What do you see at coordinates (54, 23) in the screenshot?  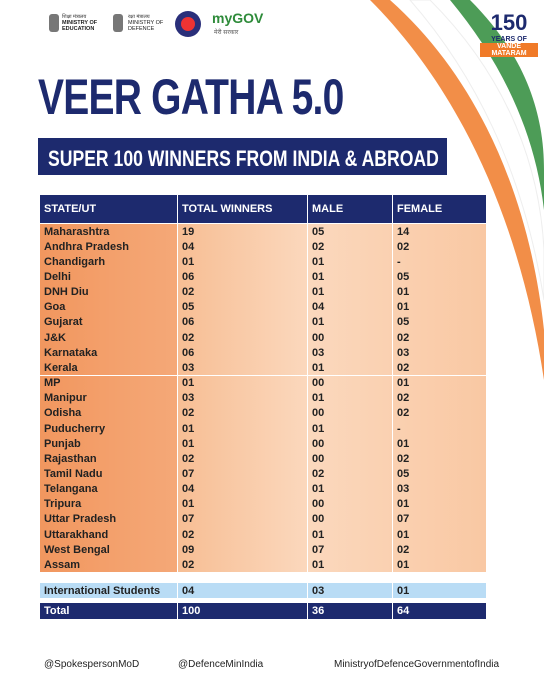 I see `emblem` at bounding box center [54, 23].